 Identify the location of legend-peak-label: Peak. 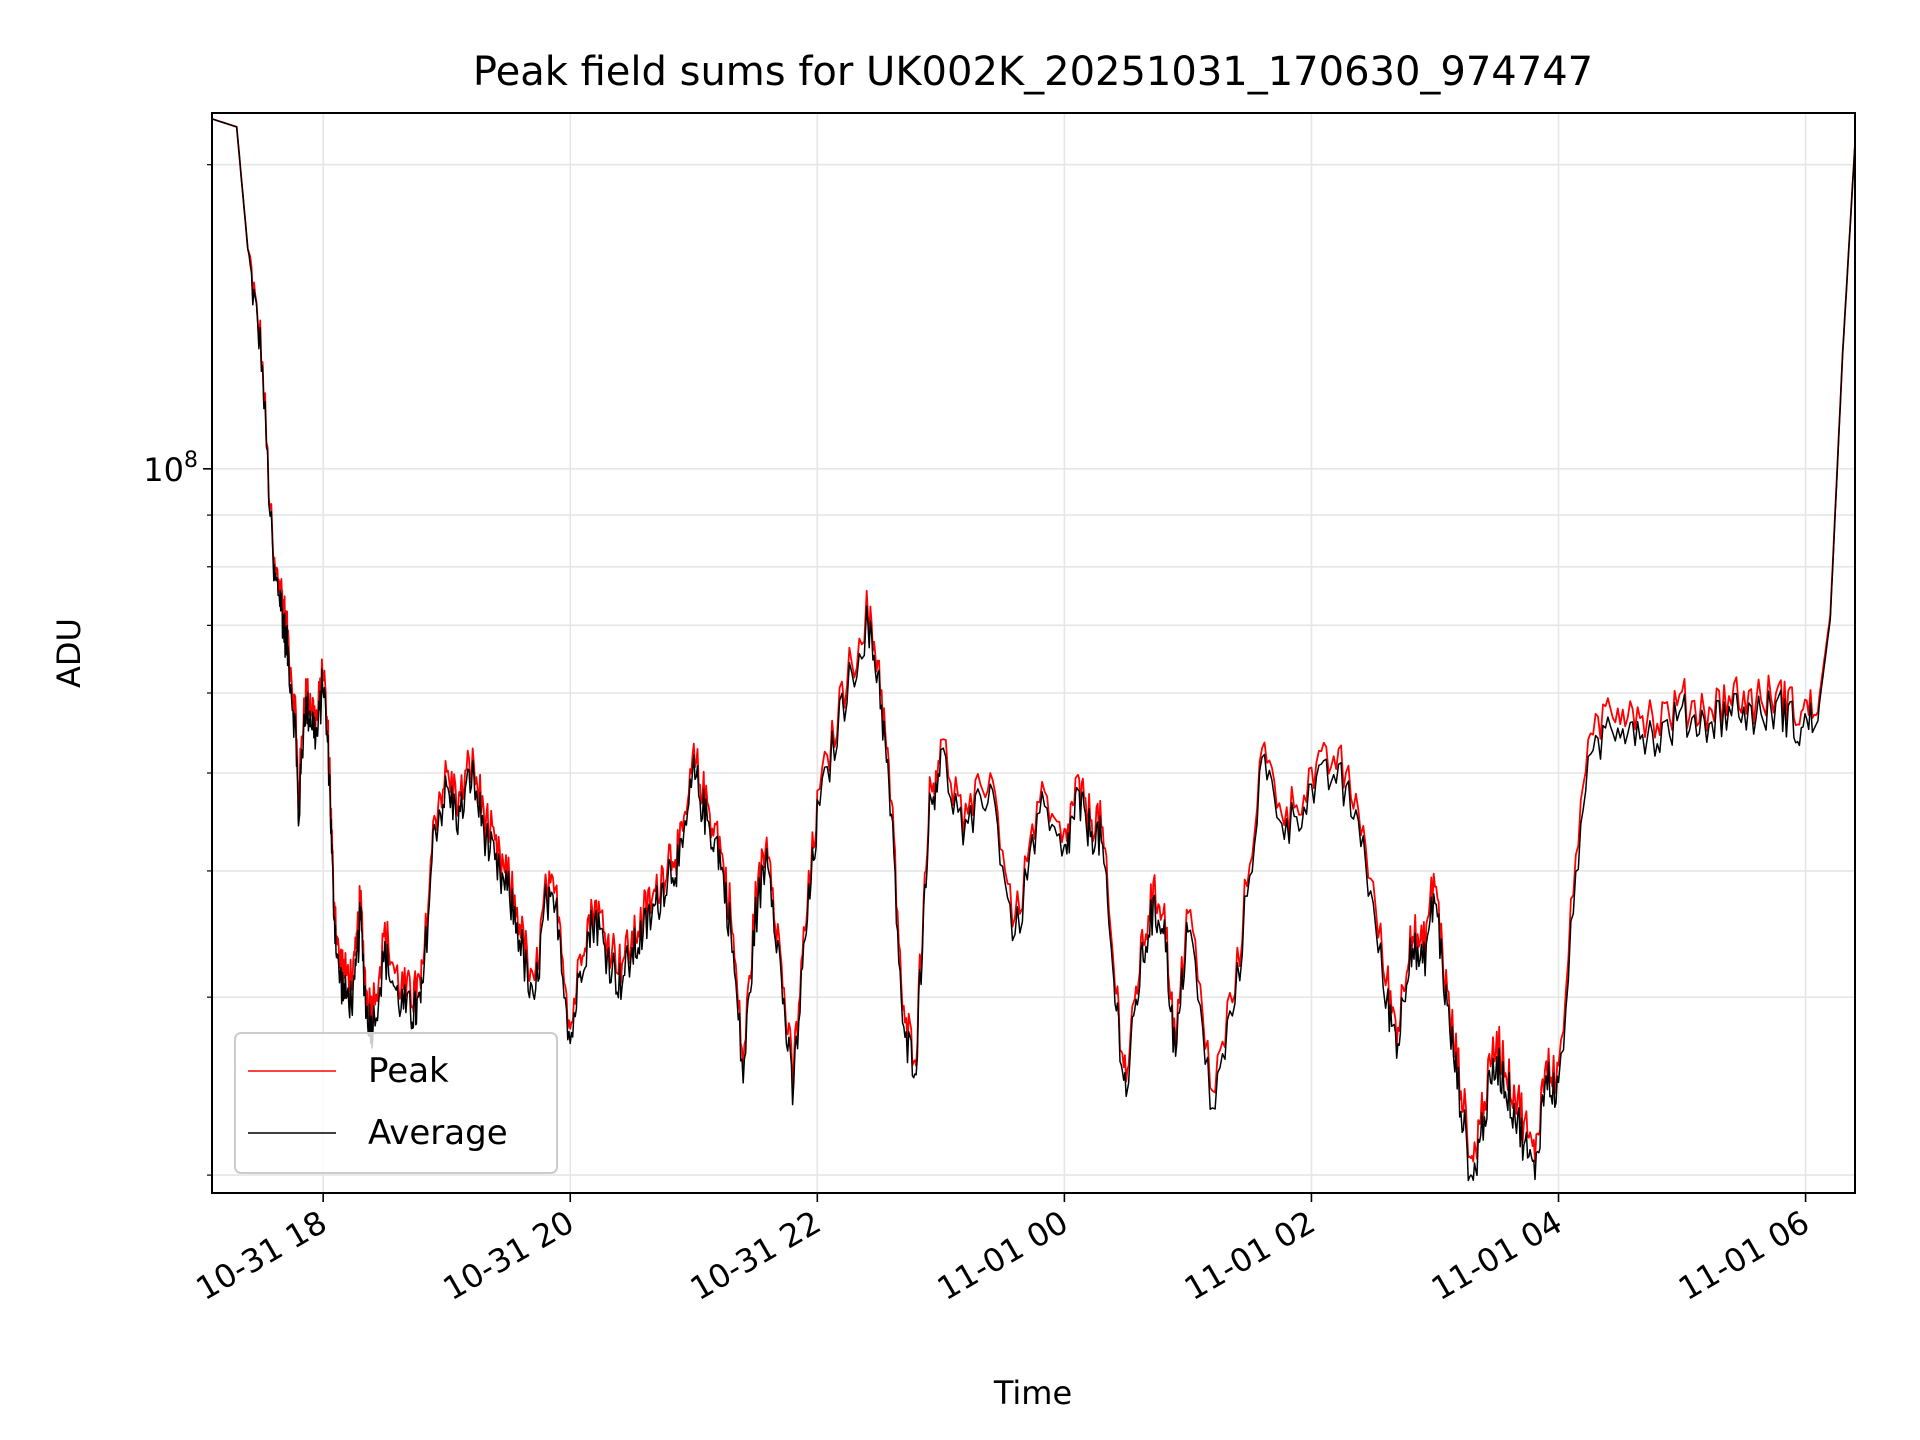
(408, 1071).